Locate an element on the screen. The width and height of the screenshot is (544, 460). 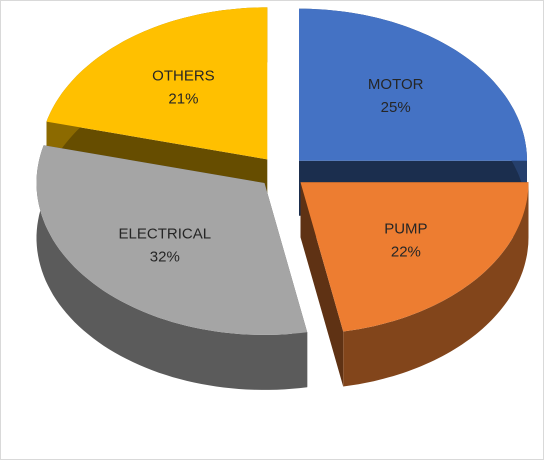
slice-radial-wall is located at coordinates (322, 284).